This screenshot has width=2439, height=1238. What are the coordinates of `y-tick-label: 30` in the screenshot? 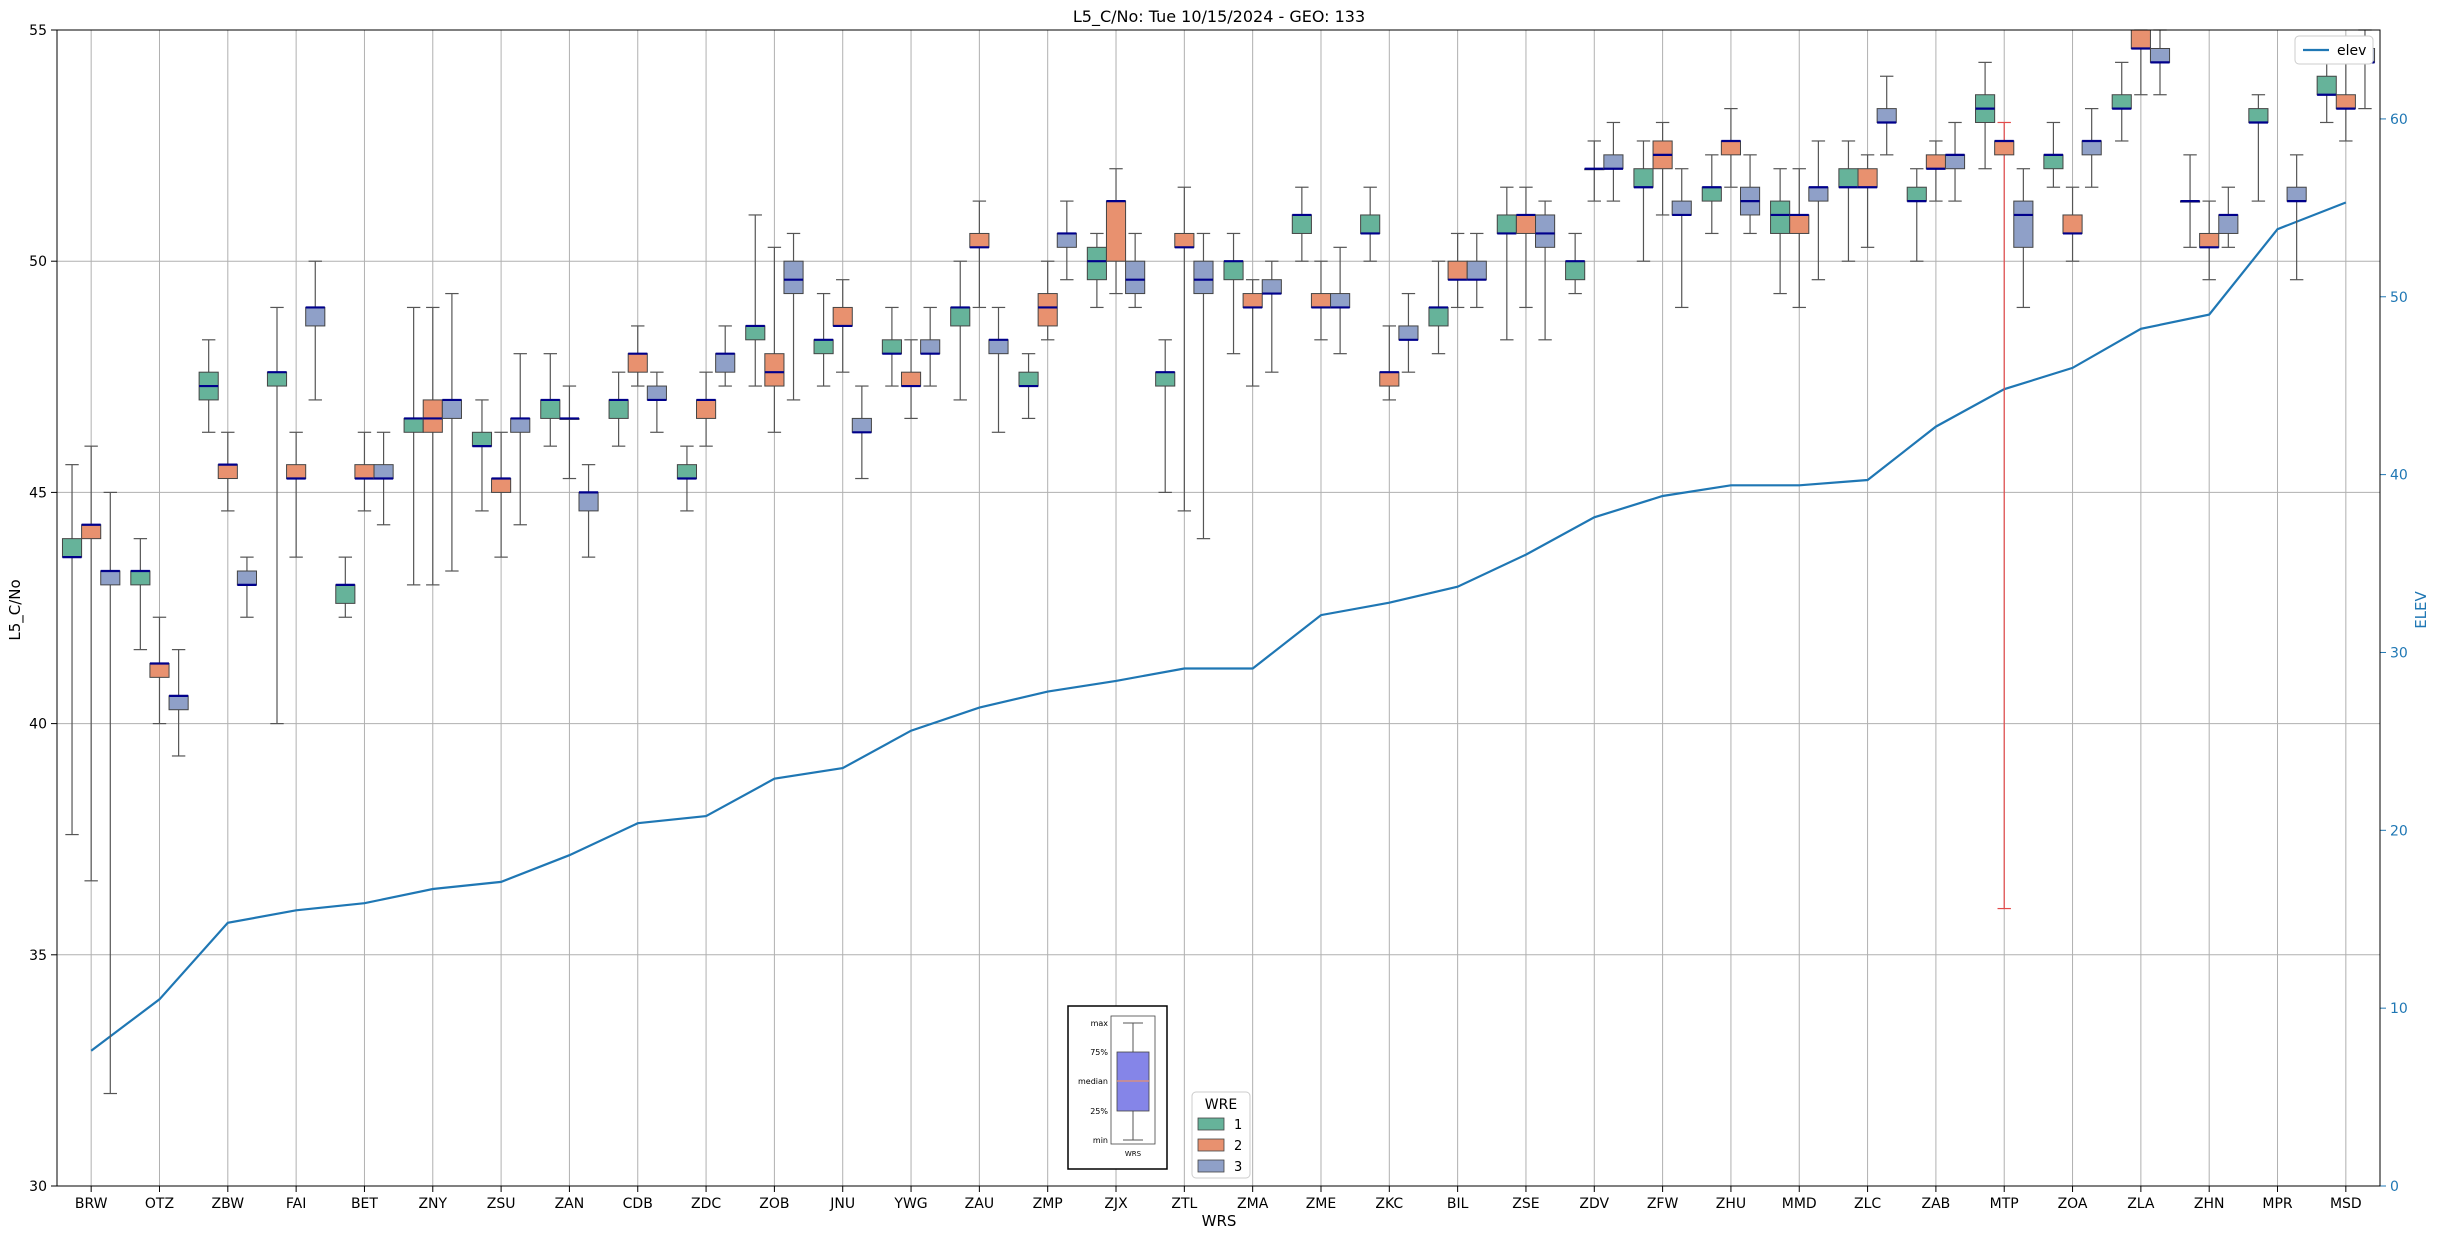 It's located at (38, 1187).